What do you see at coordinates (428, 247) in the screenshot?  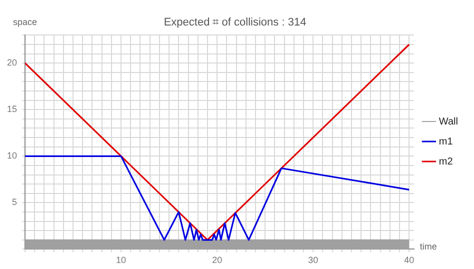 I see `x-axis-title: time` at bounding box center [428, 247].